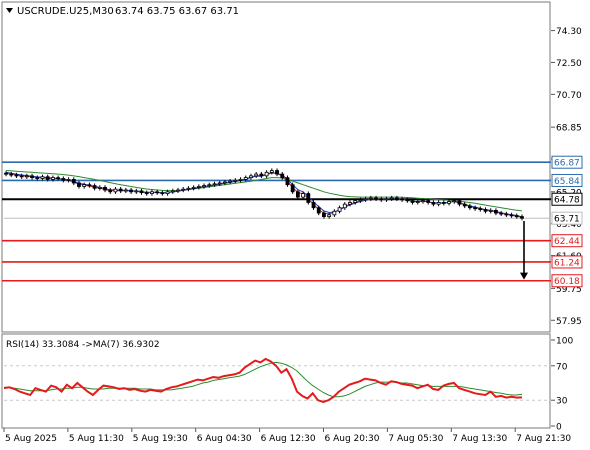  Describe the element at coordinates (177, 11) in the screenshot. I see `ohlc-label: 63.74 63.75 63.67 63.71` at that location.